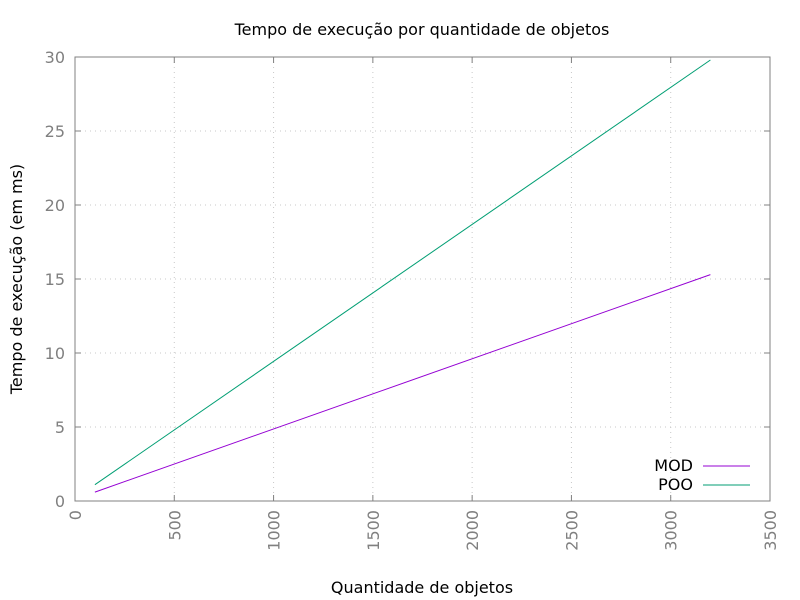 Image resolution: width=800 pixels, height=600 pixels. I want to click on y-tick-label: 5, so click(60, 427).